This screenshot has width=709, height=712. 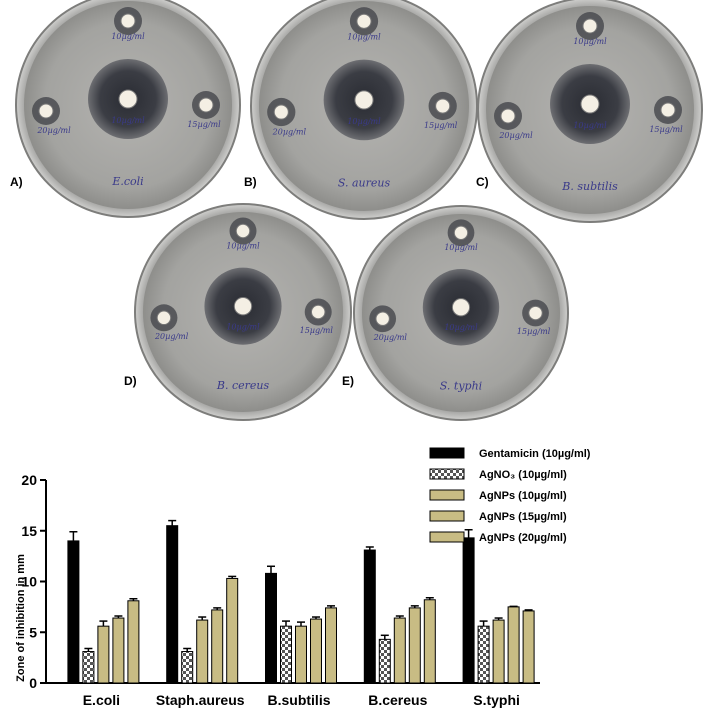 What do you see at coordinates (16, 182) in the screenshot?
I see `panel-label: A)` at bounding box center [16, 182].